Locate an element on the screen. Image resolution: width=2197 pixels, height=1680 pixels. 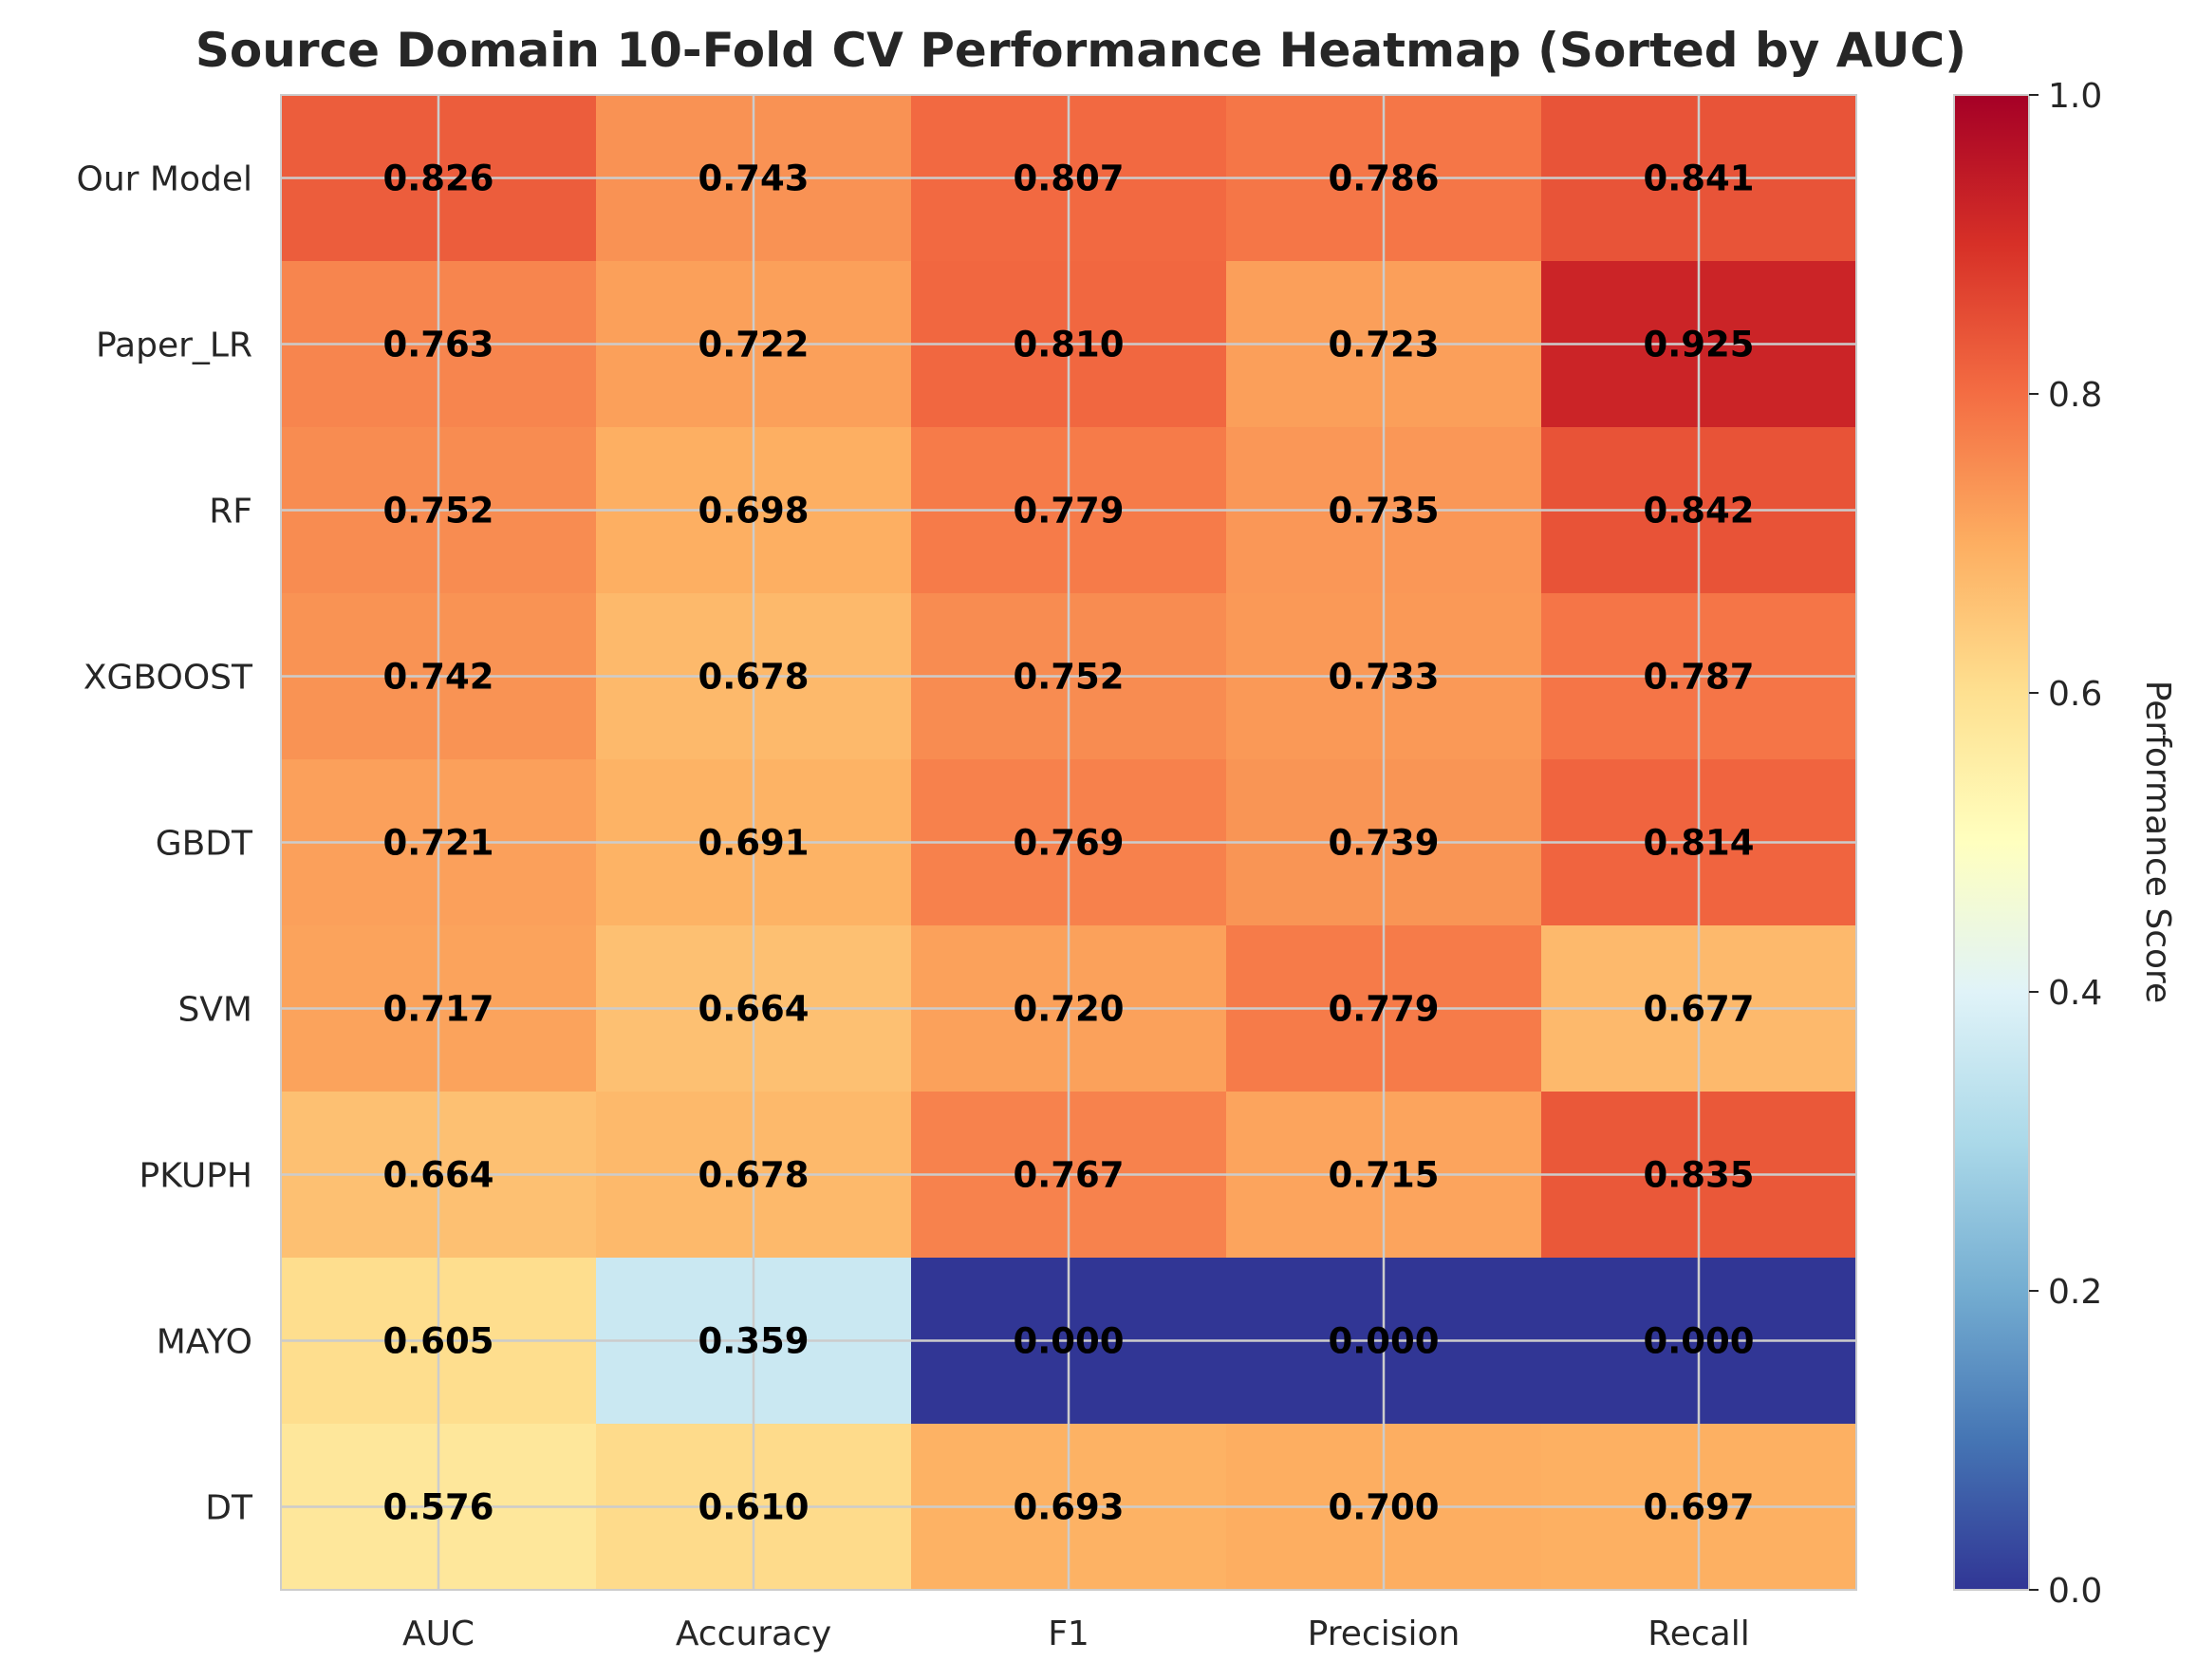
y-tick-label: MAYO is located at coordinates (205, 1342).